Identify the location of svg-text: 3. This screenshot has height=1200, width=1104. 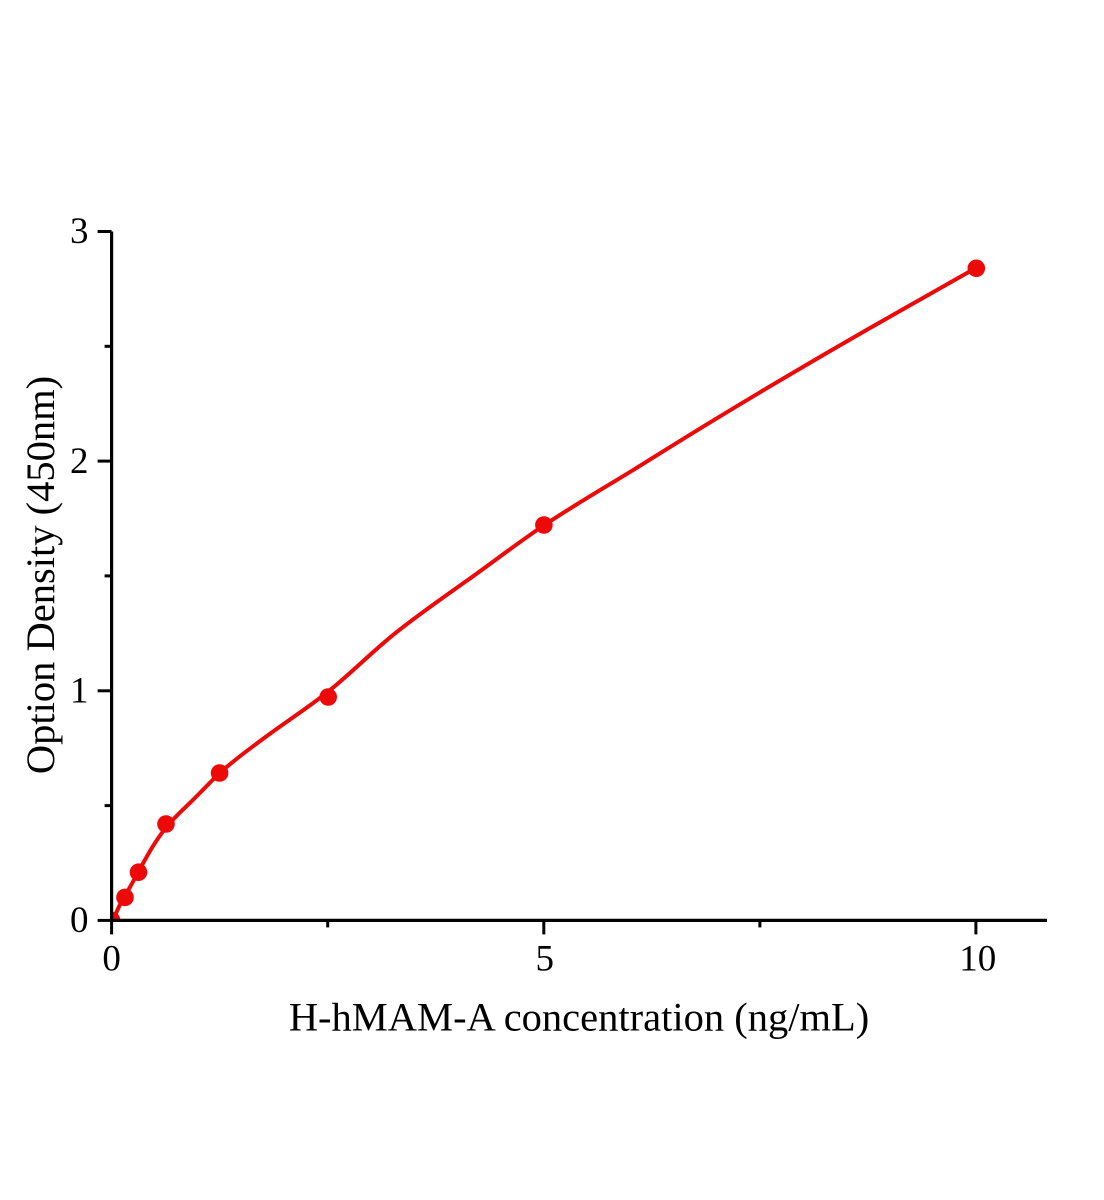
(79, 231).